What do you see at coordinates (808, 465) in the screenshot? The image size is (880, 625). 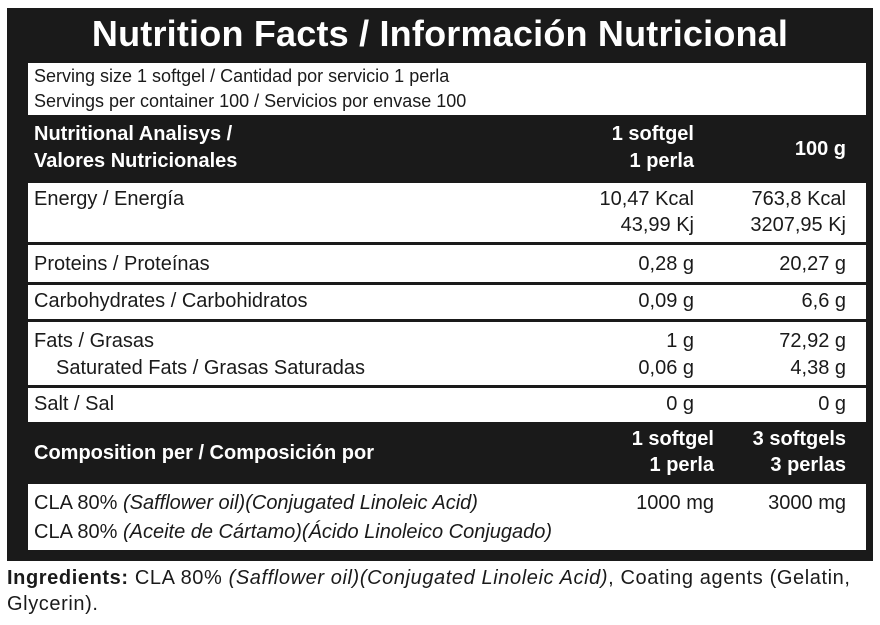 I see `composition-col2-header-es: 3 perlas` at bounding box center [808, 465].